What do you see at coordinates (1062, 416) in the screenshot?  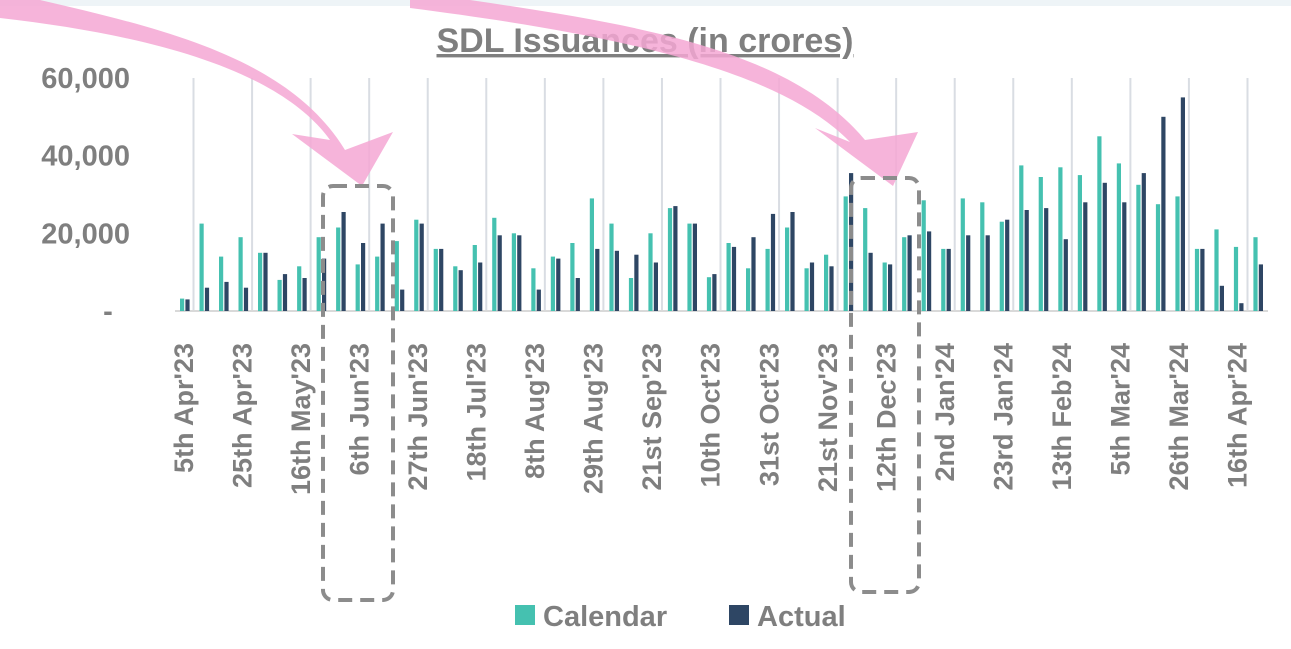 I see `x-tick-label: 13th Feb'24` at bounding box center [1062, 416].